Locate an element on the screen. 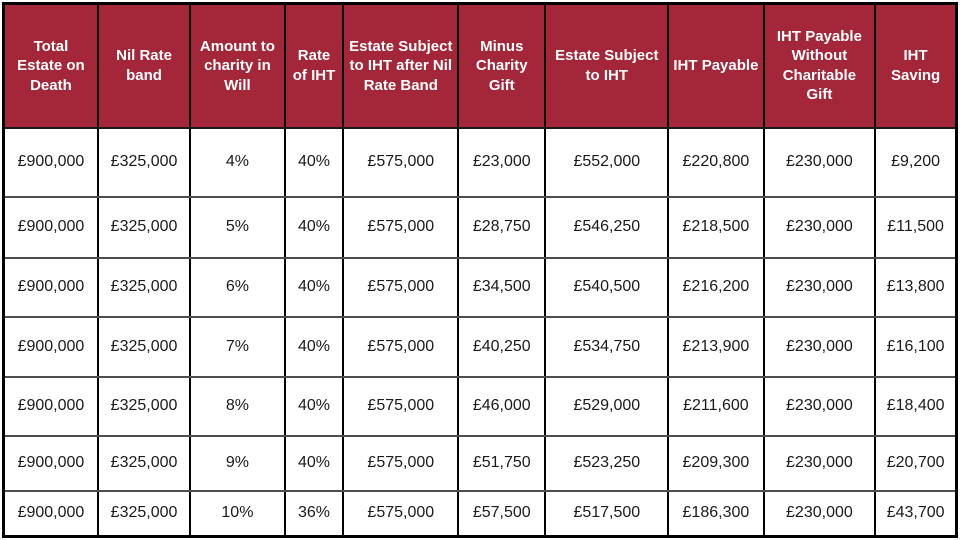  table-cell: £40,250 is located at coordinates (502, 346).